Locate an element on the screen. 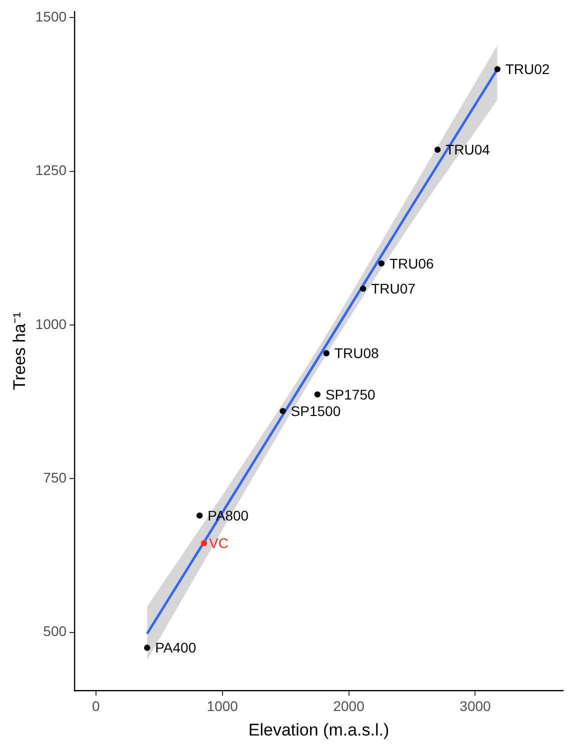  x-tick-label: 3000 is located at coordinates (476, 706).